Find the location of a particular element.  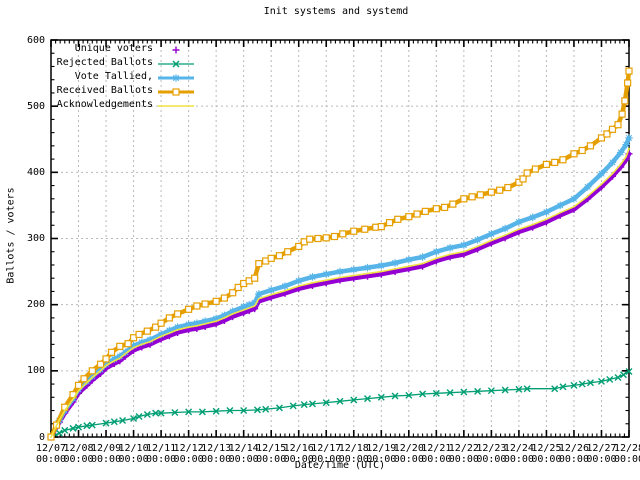

legend-sample-received-ballots is located at coordinates (176, 91).